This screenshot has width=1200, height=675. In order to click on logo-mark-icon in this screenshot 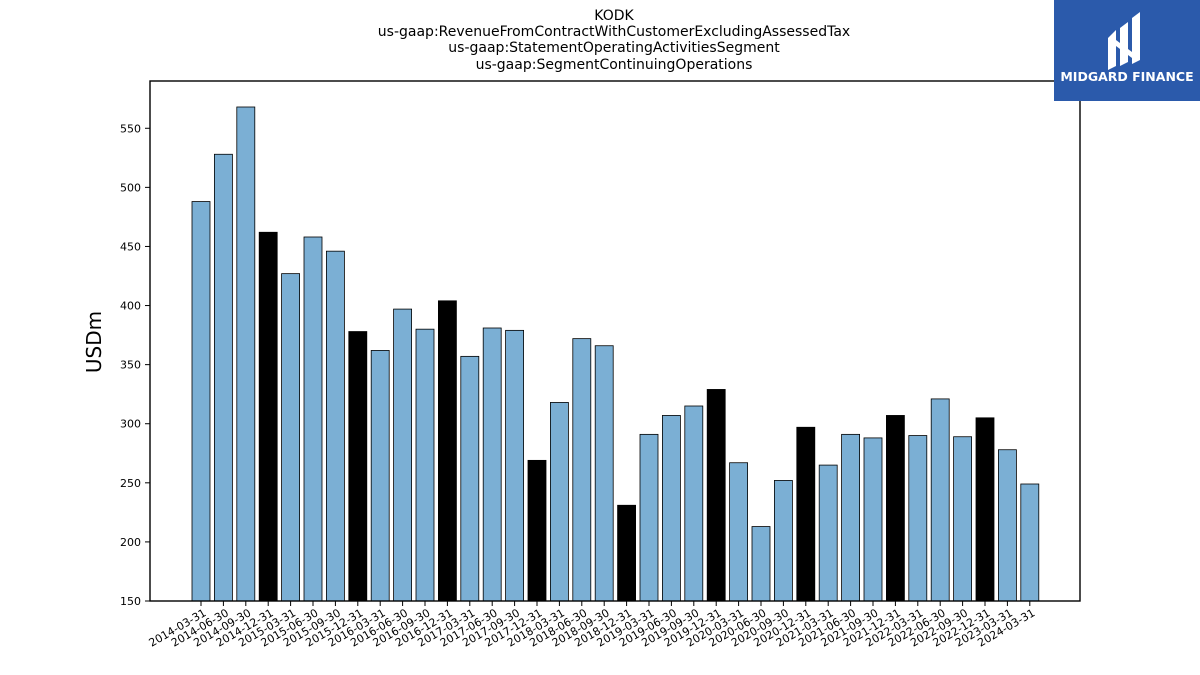, I will do `click(1124, 41)`.